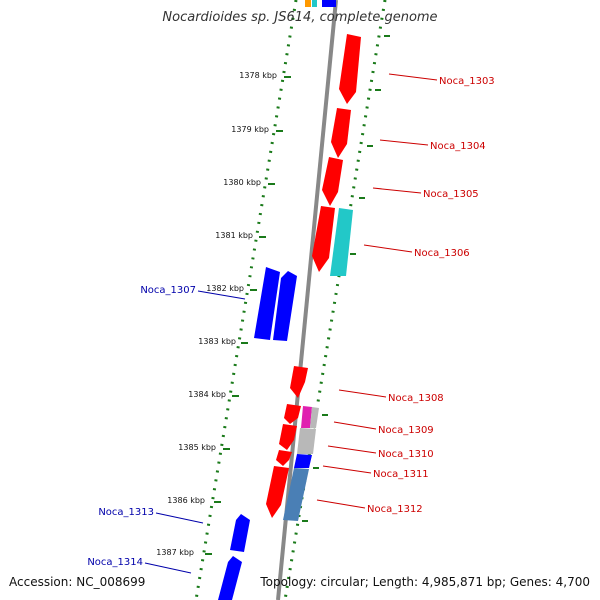 This screenshot has width=600, height=600. Describe the element at coordinates (195, 432) in the screenshot. I see `reverse-label-leaders` at that location.